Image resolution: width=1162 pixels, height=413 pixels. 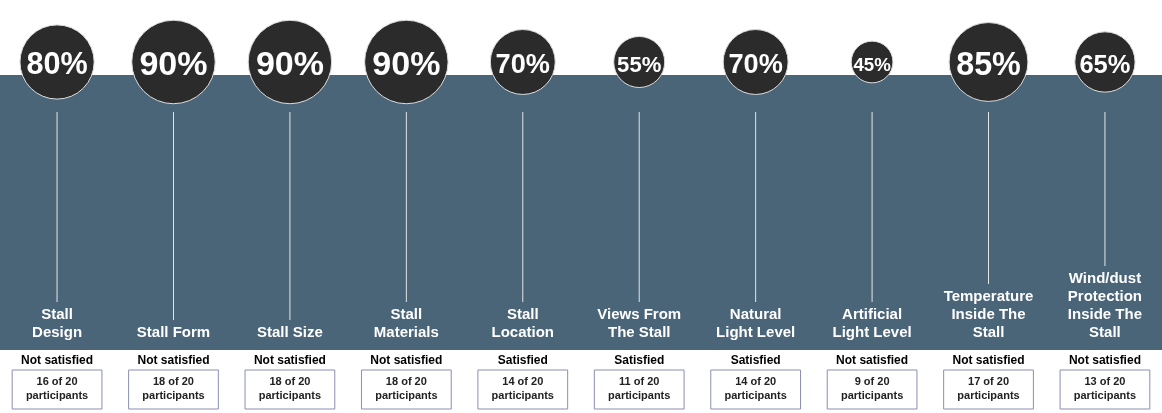 What do you see at coordinates (872, 388) in the screenshot?
I see `text: 9 of 20 participants` at bounding box center [872, 388].